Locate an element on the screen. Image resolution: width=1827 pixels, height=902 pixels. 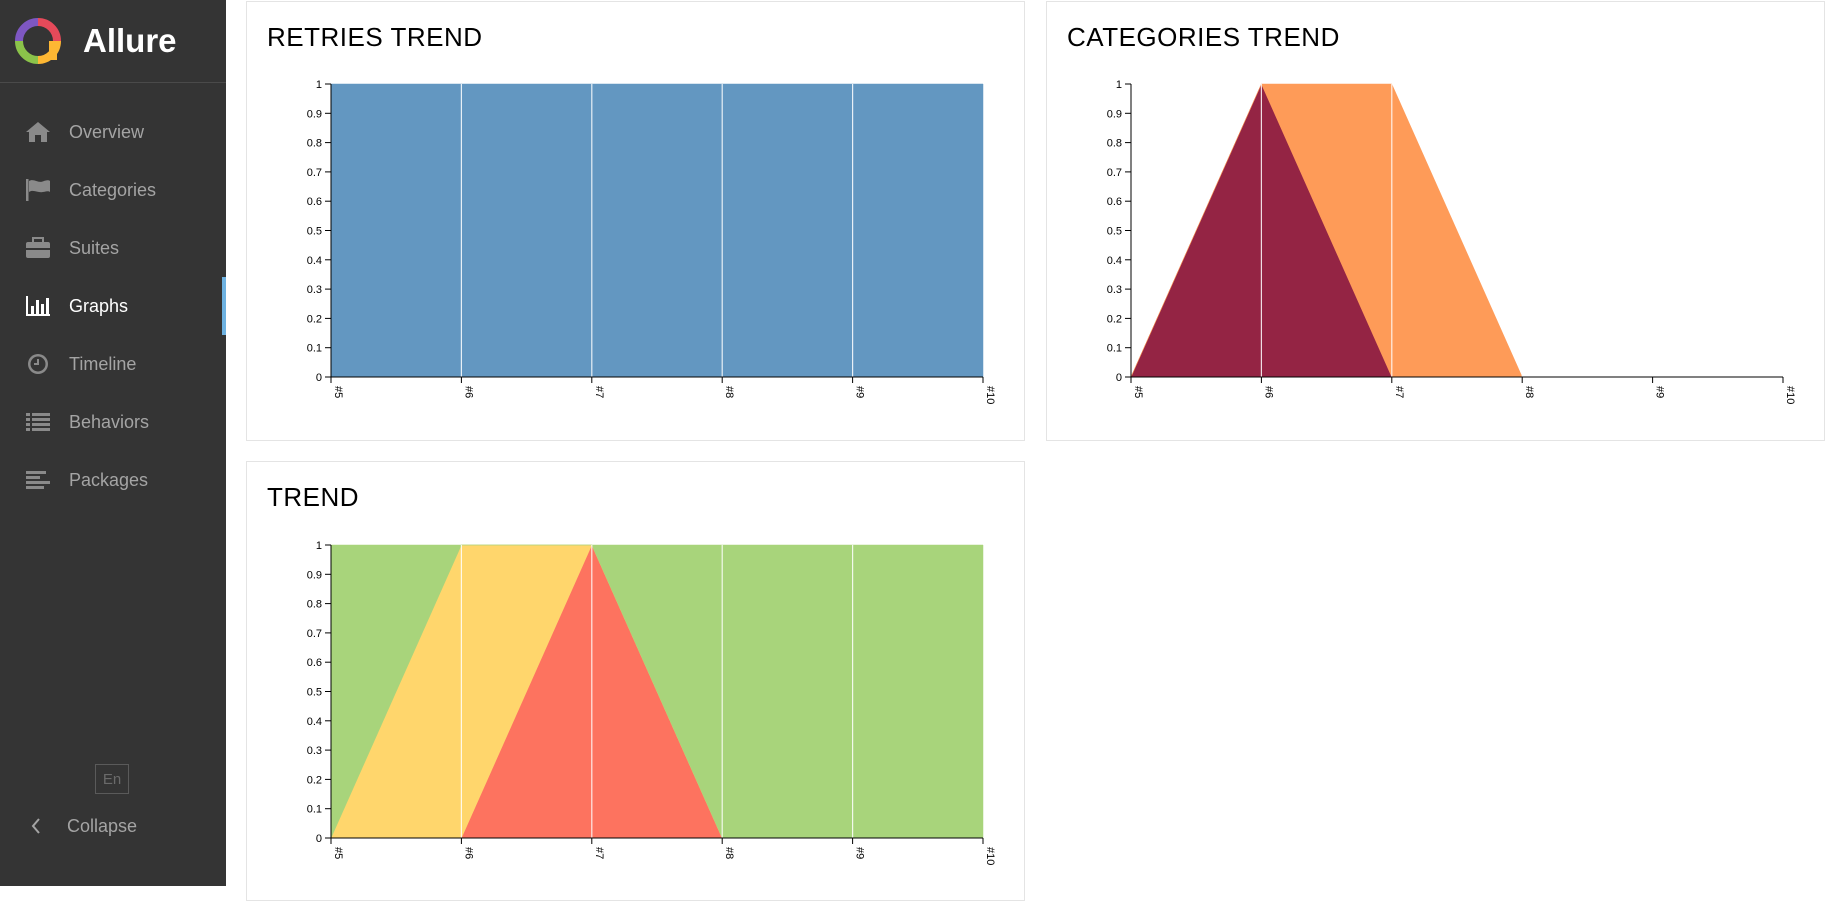
widget-title: RETRIES TREND is located at coordinates (375, 37).